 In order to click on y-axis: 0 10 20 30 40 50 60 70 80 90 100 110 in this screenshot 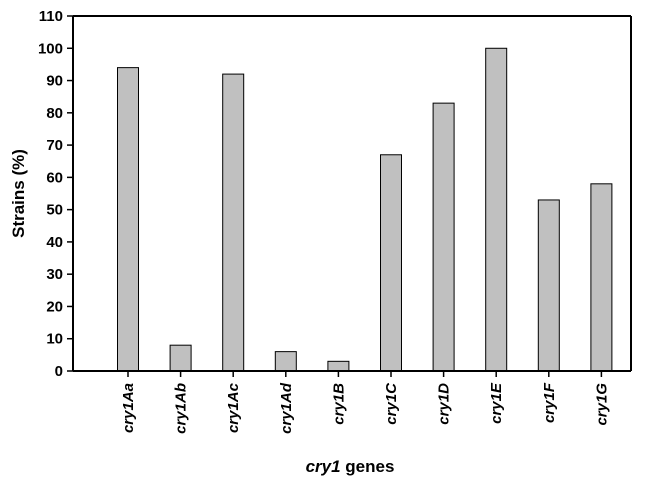, I will do `click(56, 194)`.